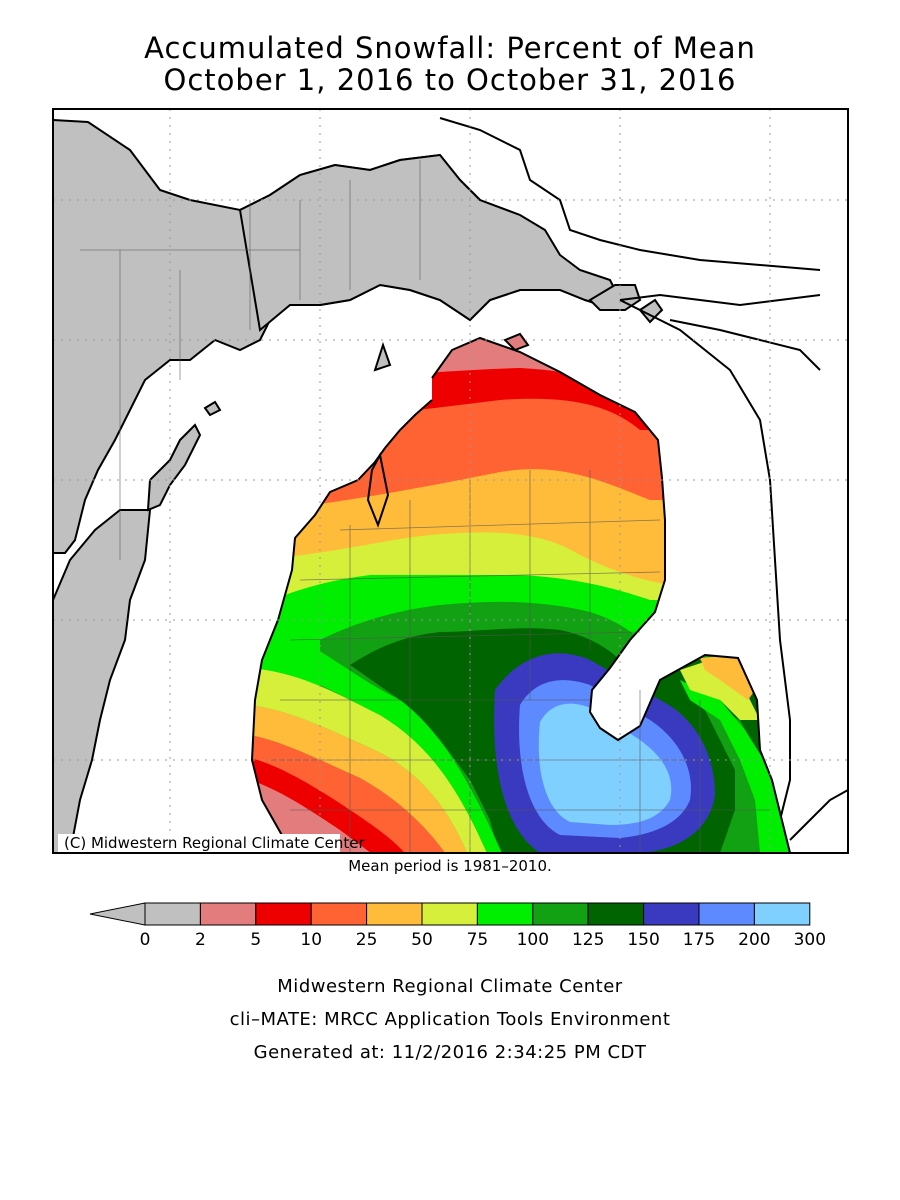  I want to click on legend-tick-label: 100, so click(533, 940).